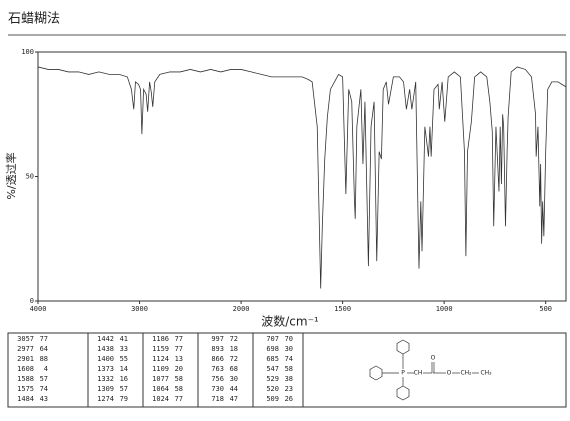  Describe the element at coordinates (179, 359) in the screenshot. I see `peak-transmittance: 13` at that location.